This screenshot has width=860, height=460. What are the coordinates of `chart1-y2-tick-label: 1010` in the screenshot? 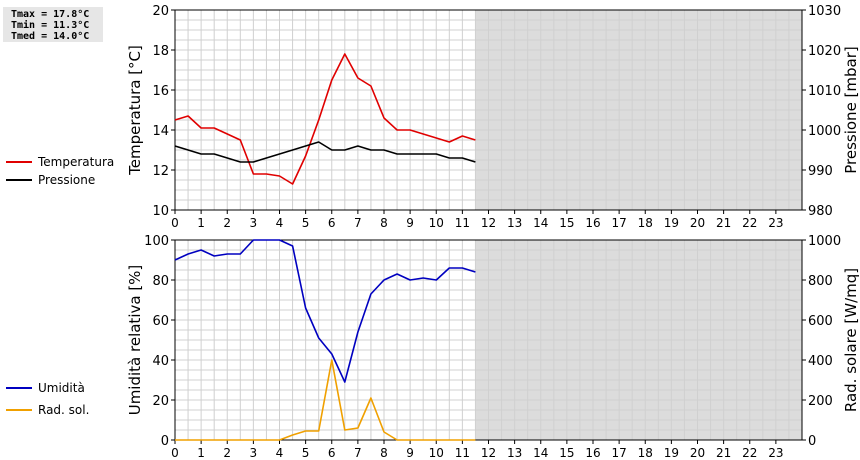 It's located at (824, 91).